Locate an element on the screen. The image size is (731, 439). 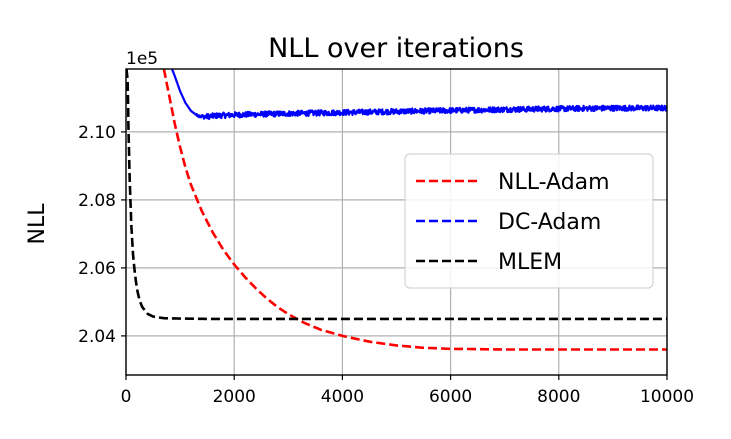
legend-label: DC-Adam is located at coordinates (549, 222).